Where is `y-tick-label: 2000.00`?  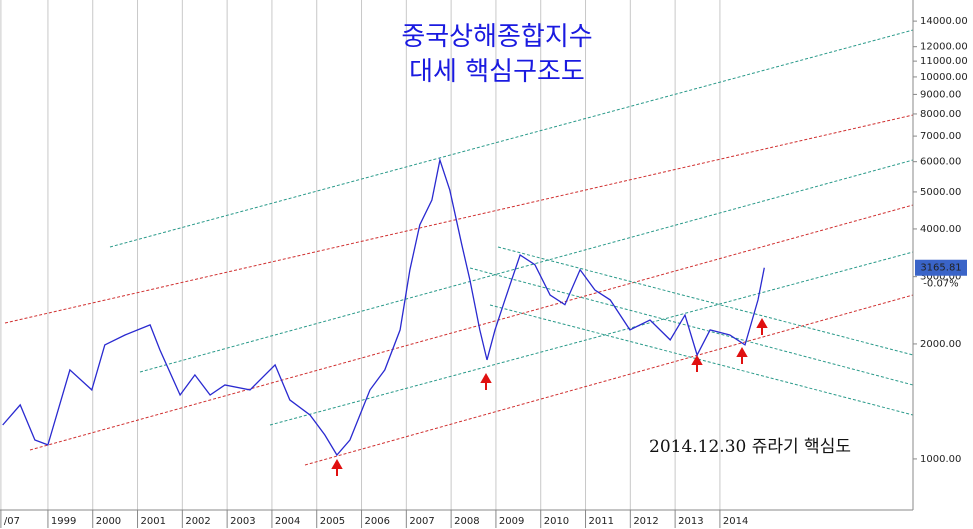 y-tick-label: 2000.00 is located at coordinates (940, 344).